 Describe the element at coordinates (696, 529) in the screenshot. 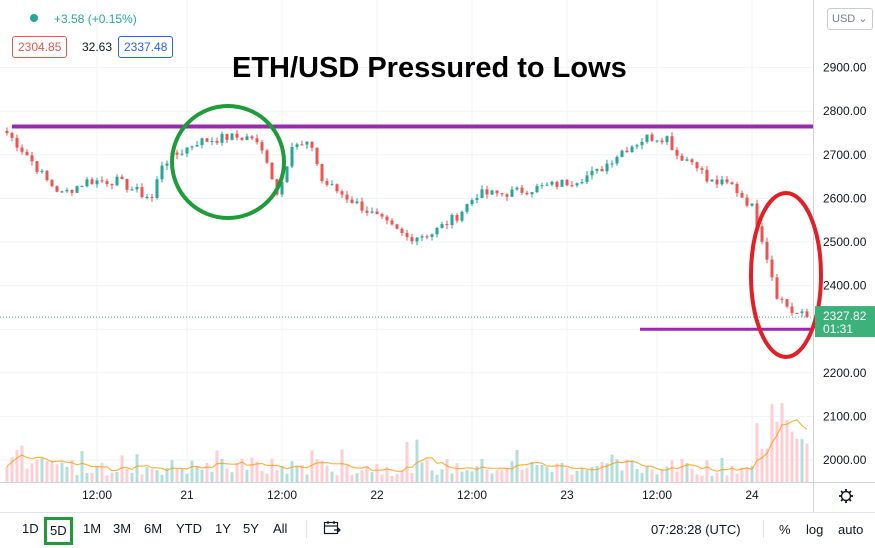

I see `utc-clock: 07:28:28 (UTC)` at that location.